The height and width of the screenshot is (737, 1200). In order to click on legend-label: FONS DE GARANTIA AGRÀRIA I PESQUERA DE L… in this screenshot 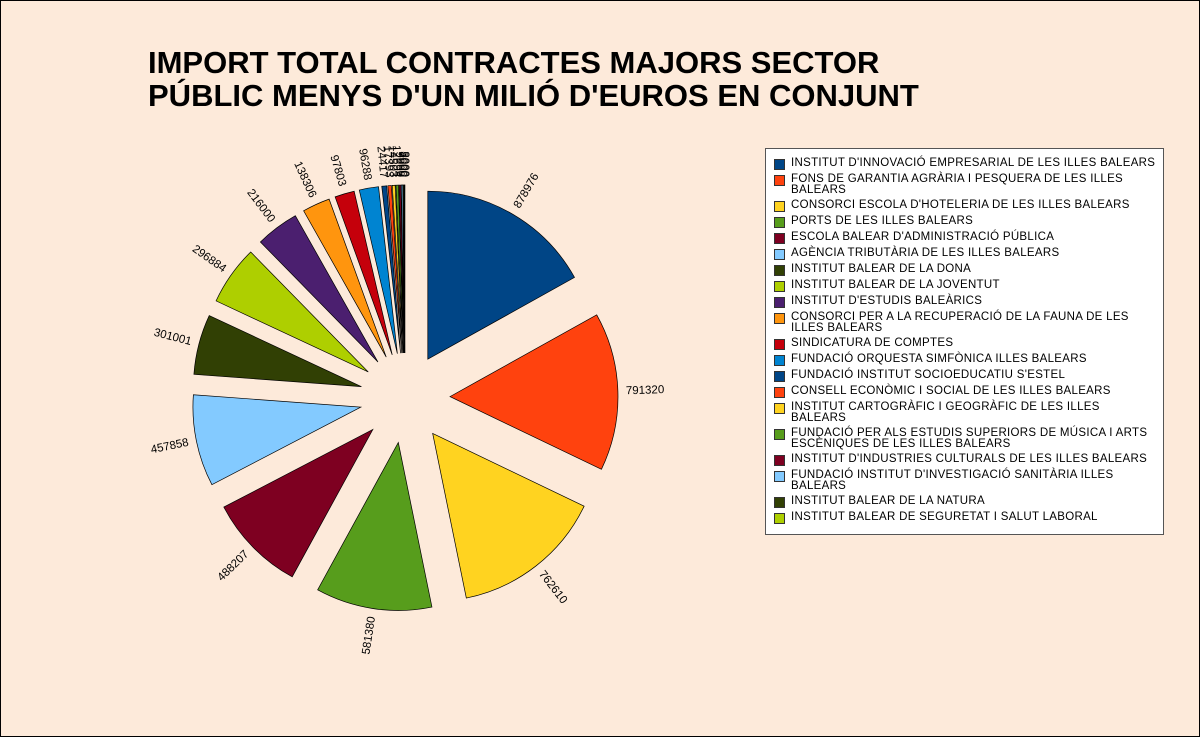, I will do `click(957, 184)`.